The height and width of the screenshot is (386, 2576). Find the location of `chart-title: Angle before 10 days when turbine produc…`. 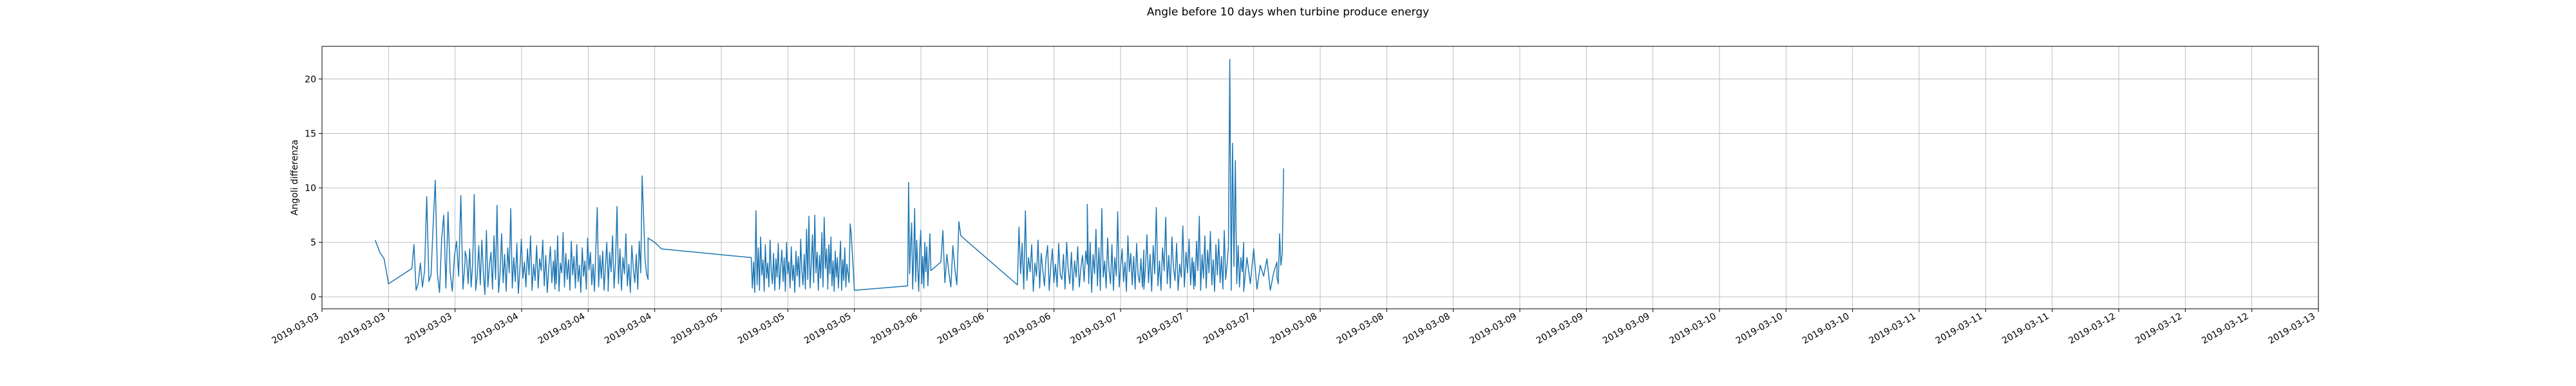

chart-title: Angle before 10 days when turbine produc… is located at coordinates (1288, 12).